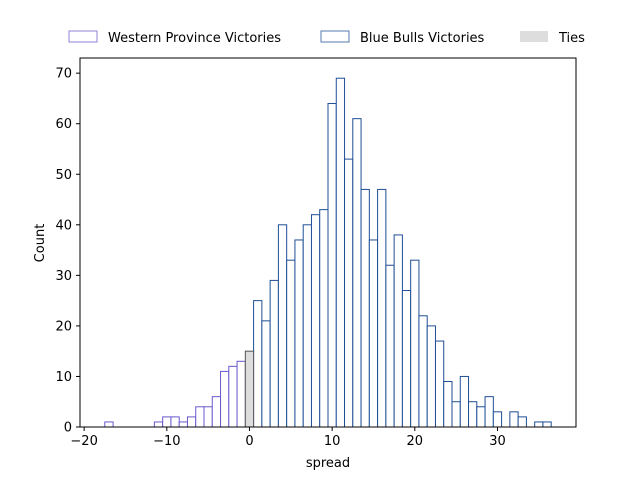 The width and height of the screenshot is (640, 480). Describe the element at coordinates (415, 441) in the screenshot. I see `x-tick-label: 20` at that location.